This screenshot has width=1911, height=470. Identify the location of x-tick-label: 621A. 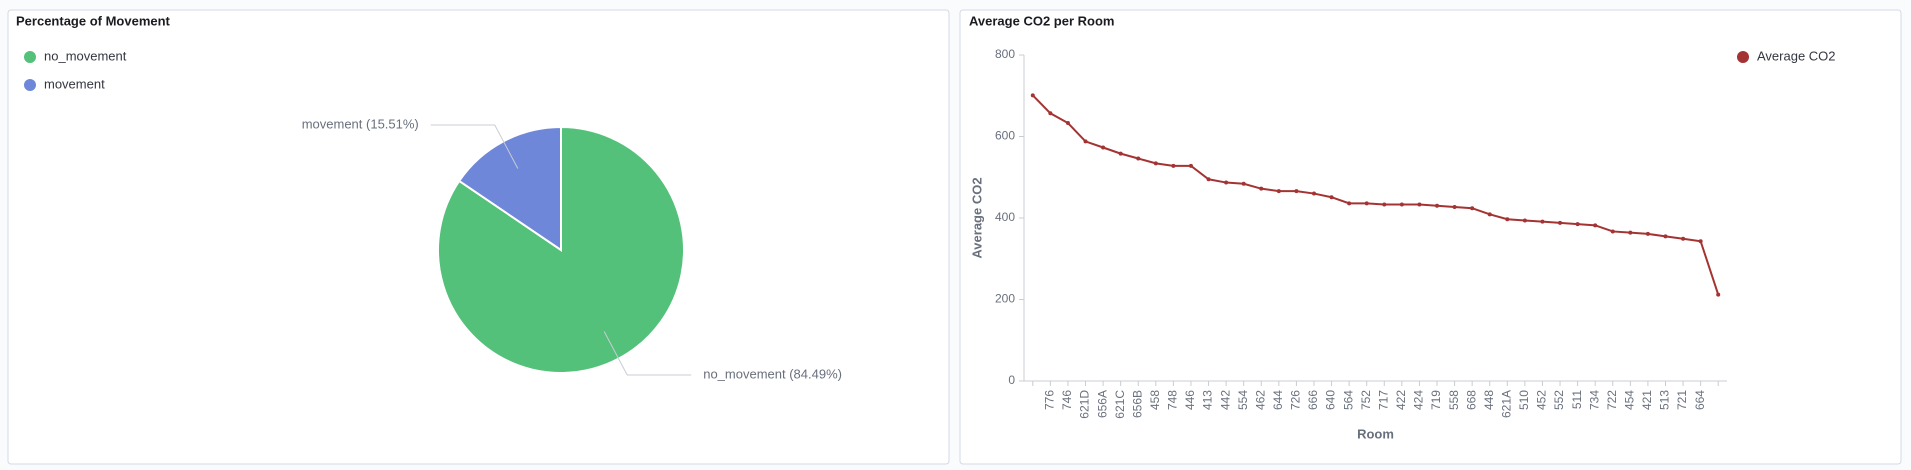
(1506, 404).